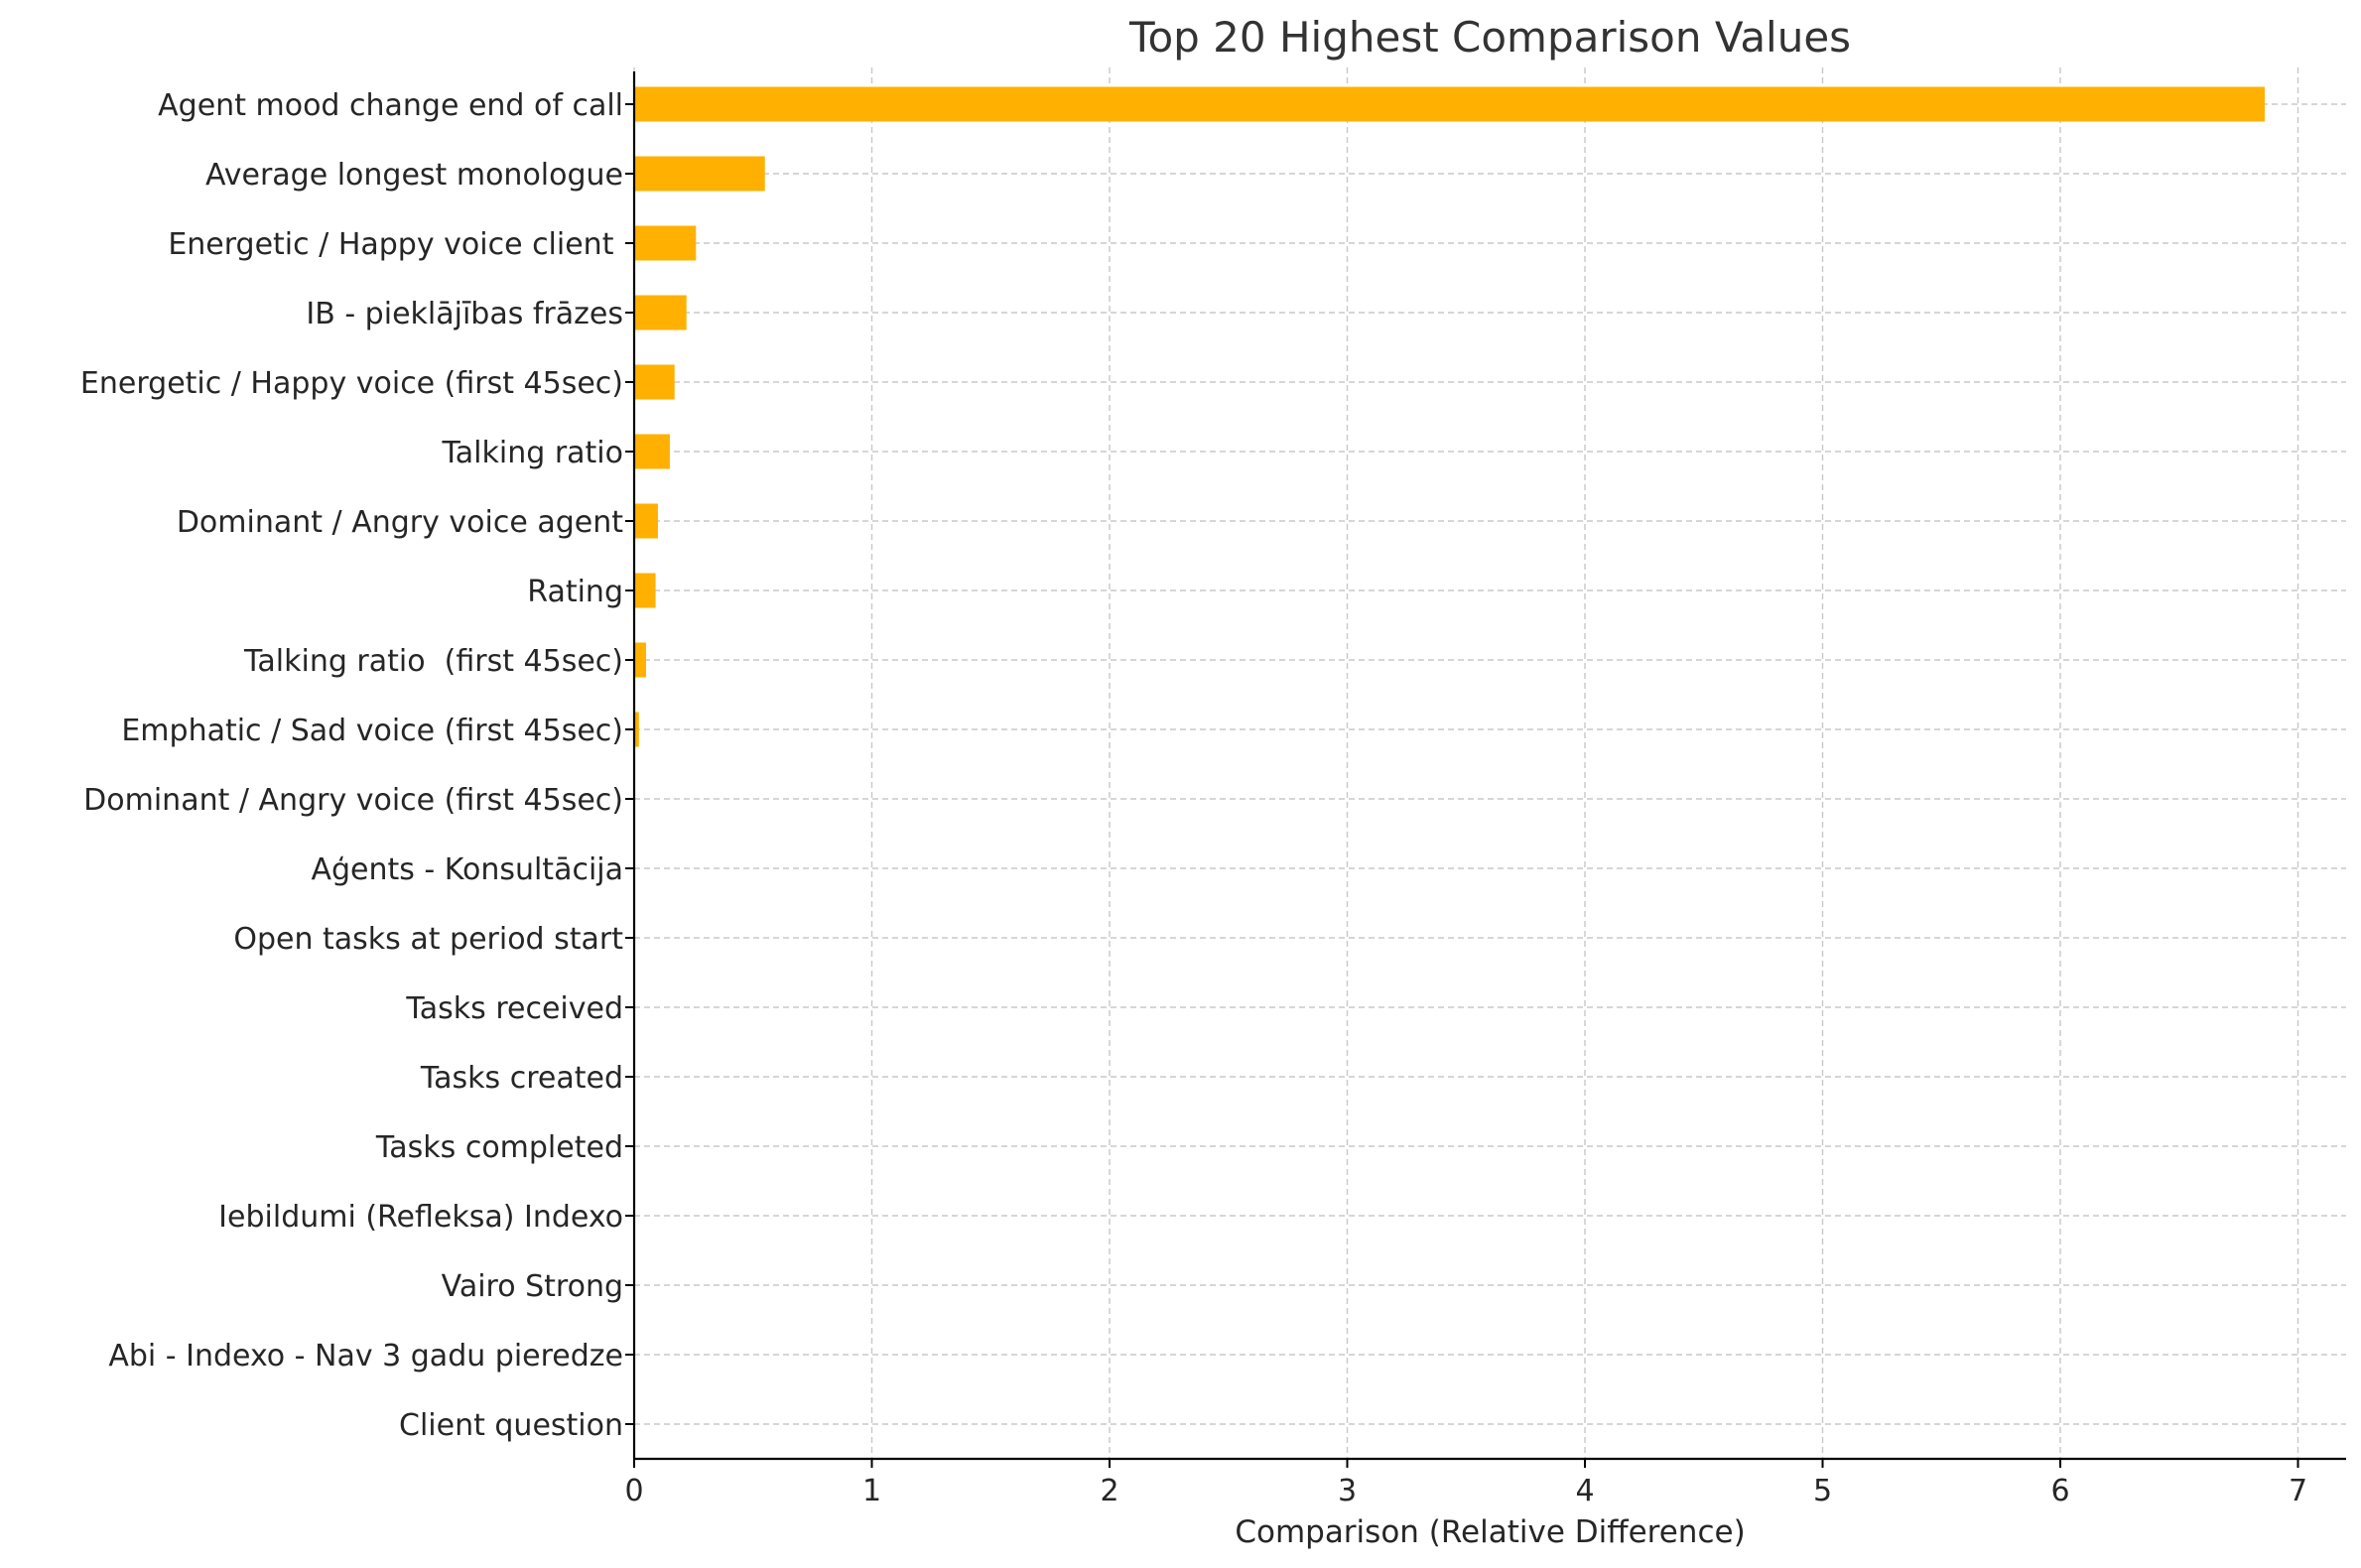  I want to click on x-tick-label: 7, so click(2298, 1491).